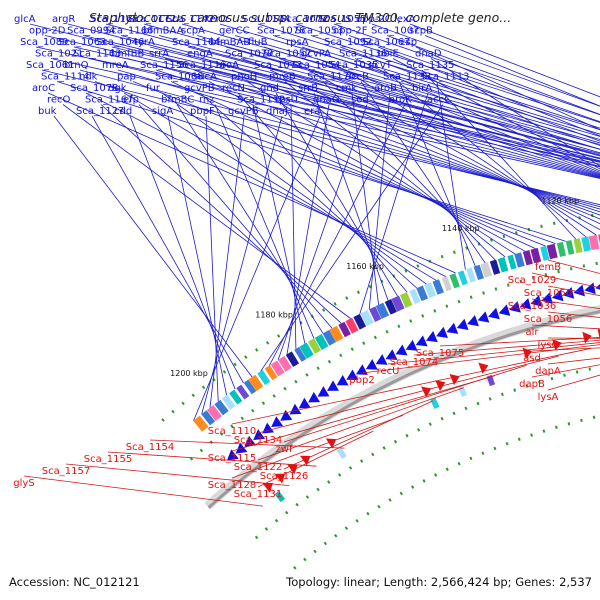 The image size is (600, 600). What do you see at coordinates (348, 42) in the screenshot?
I see `forward-gene-label: Sca_1092` at bounding box center [348, 42].